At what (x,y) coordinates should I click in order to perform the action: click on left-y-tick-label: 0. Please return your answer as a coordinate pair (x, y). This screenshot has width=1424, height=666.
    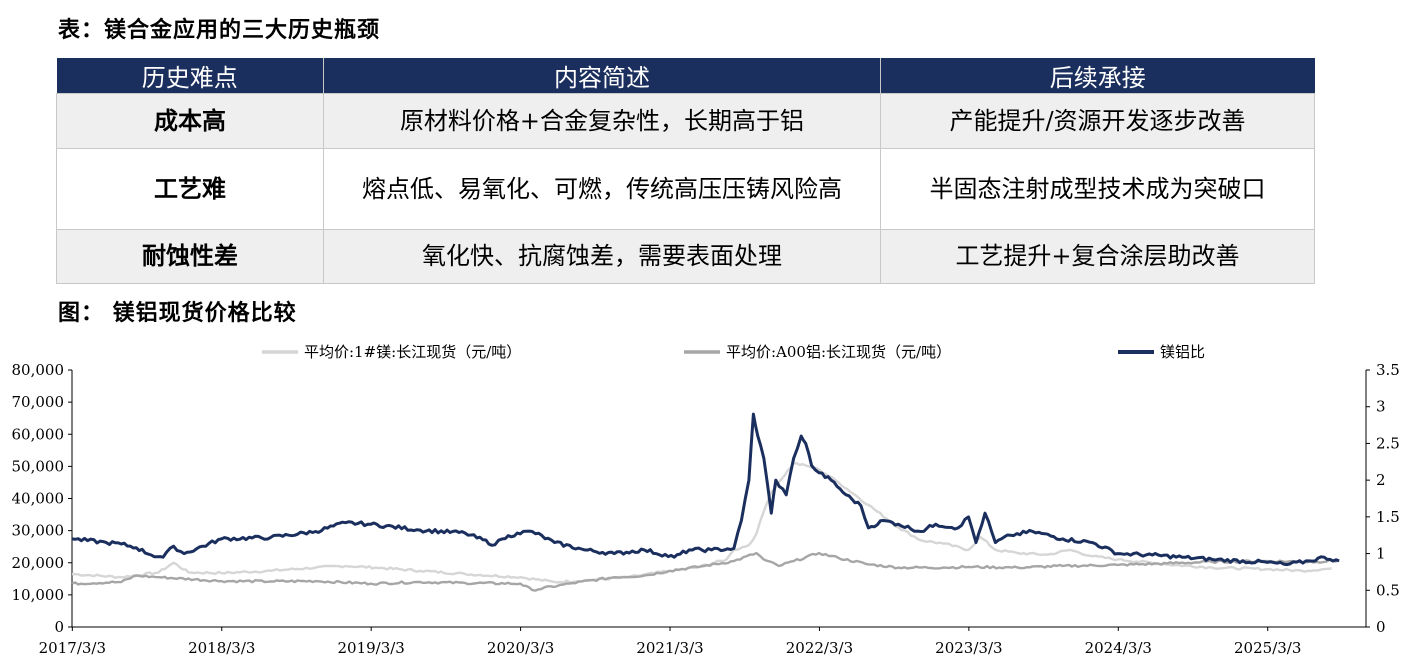
    Looking at the image, I should click on (59, 627).